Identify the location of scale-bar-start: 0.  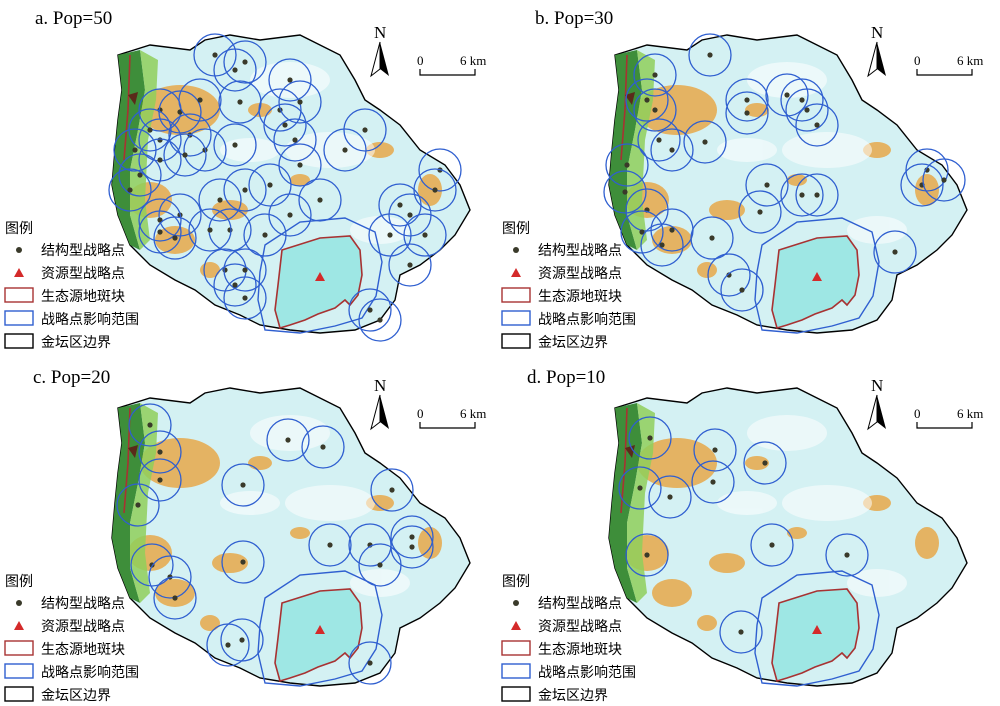
(420, 413).